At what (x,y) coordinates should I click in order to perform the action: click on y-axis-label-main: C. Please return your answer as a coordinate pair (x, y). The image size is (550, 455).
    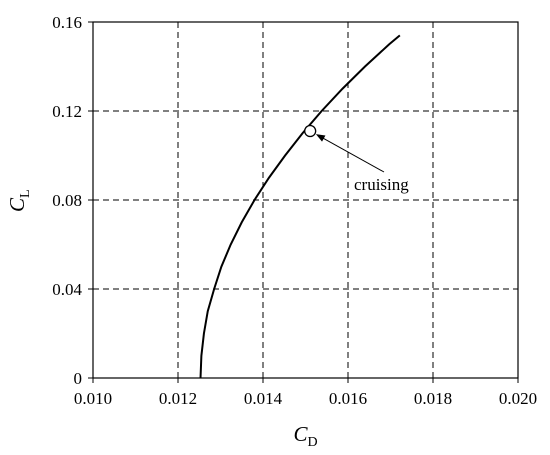
    Looking at the image, I should click on (17, 204).